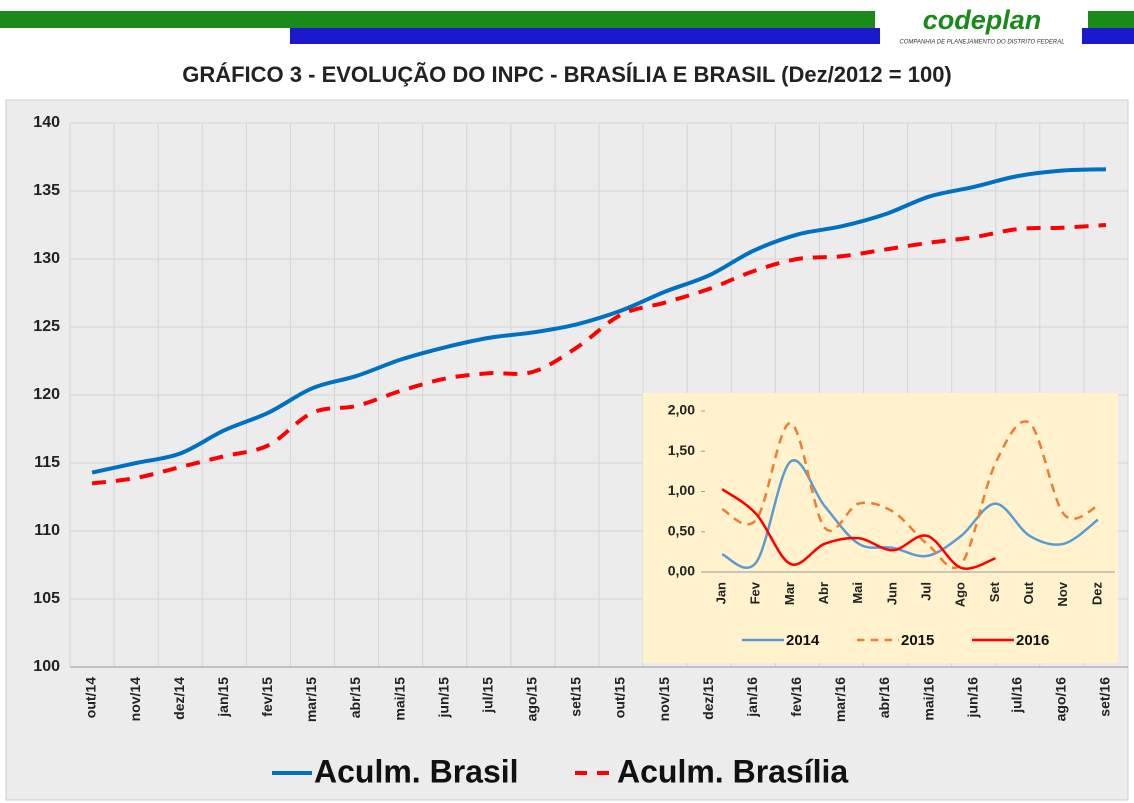 The height and width of the screenshot is (803, 1134). Describe the element at coordinates (223, 697) in the screenshot. I see `x-tick-label: jan/15` at that location.